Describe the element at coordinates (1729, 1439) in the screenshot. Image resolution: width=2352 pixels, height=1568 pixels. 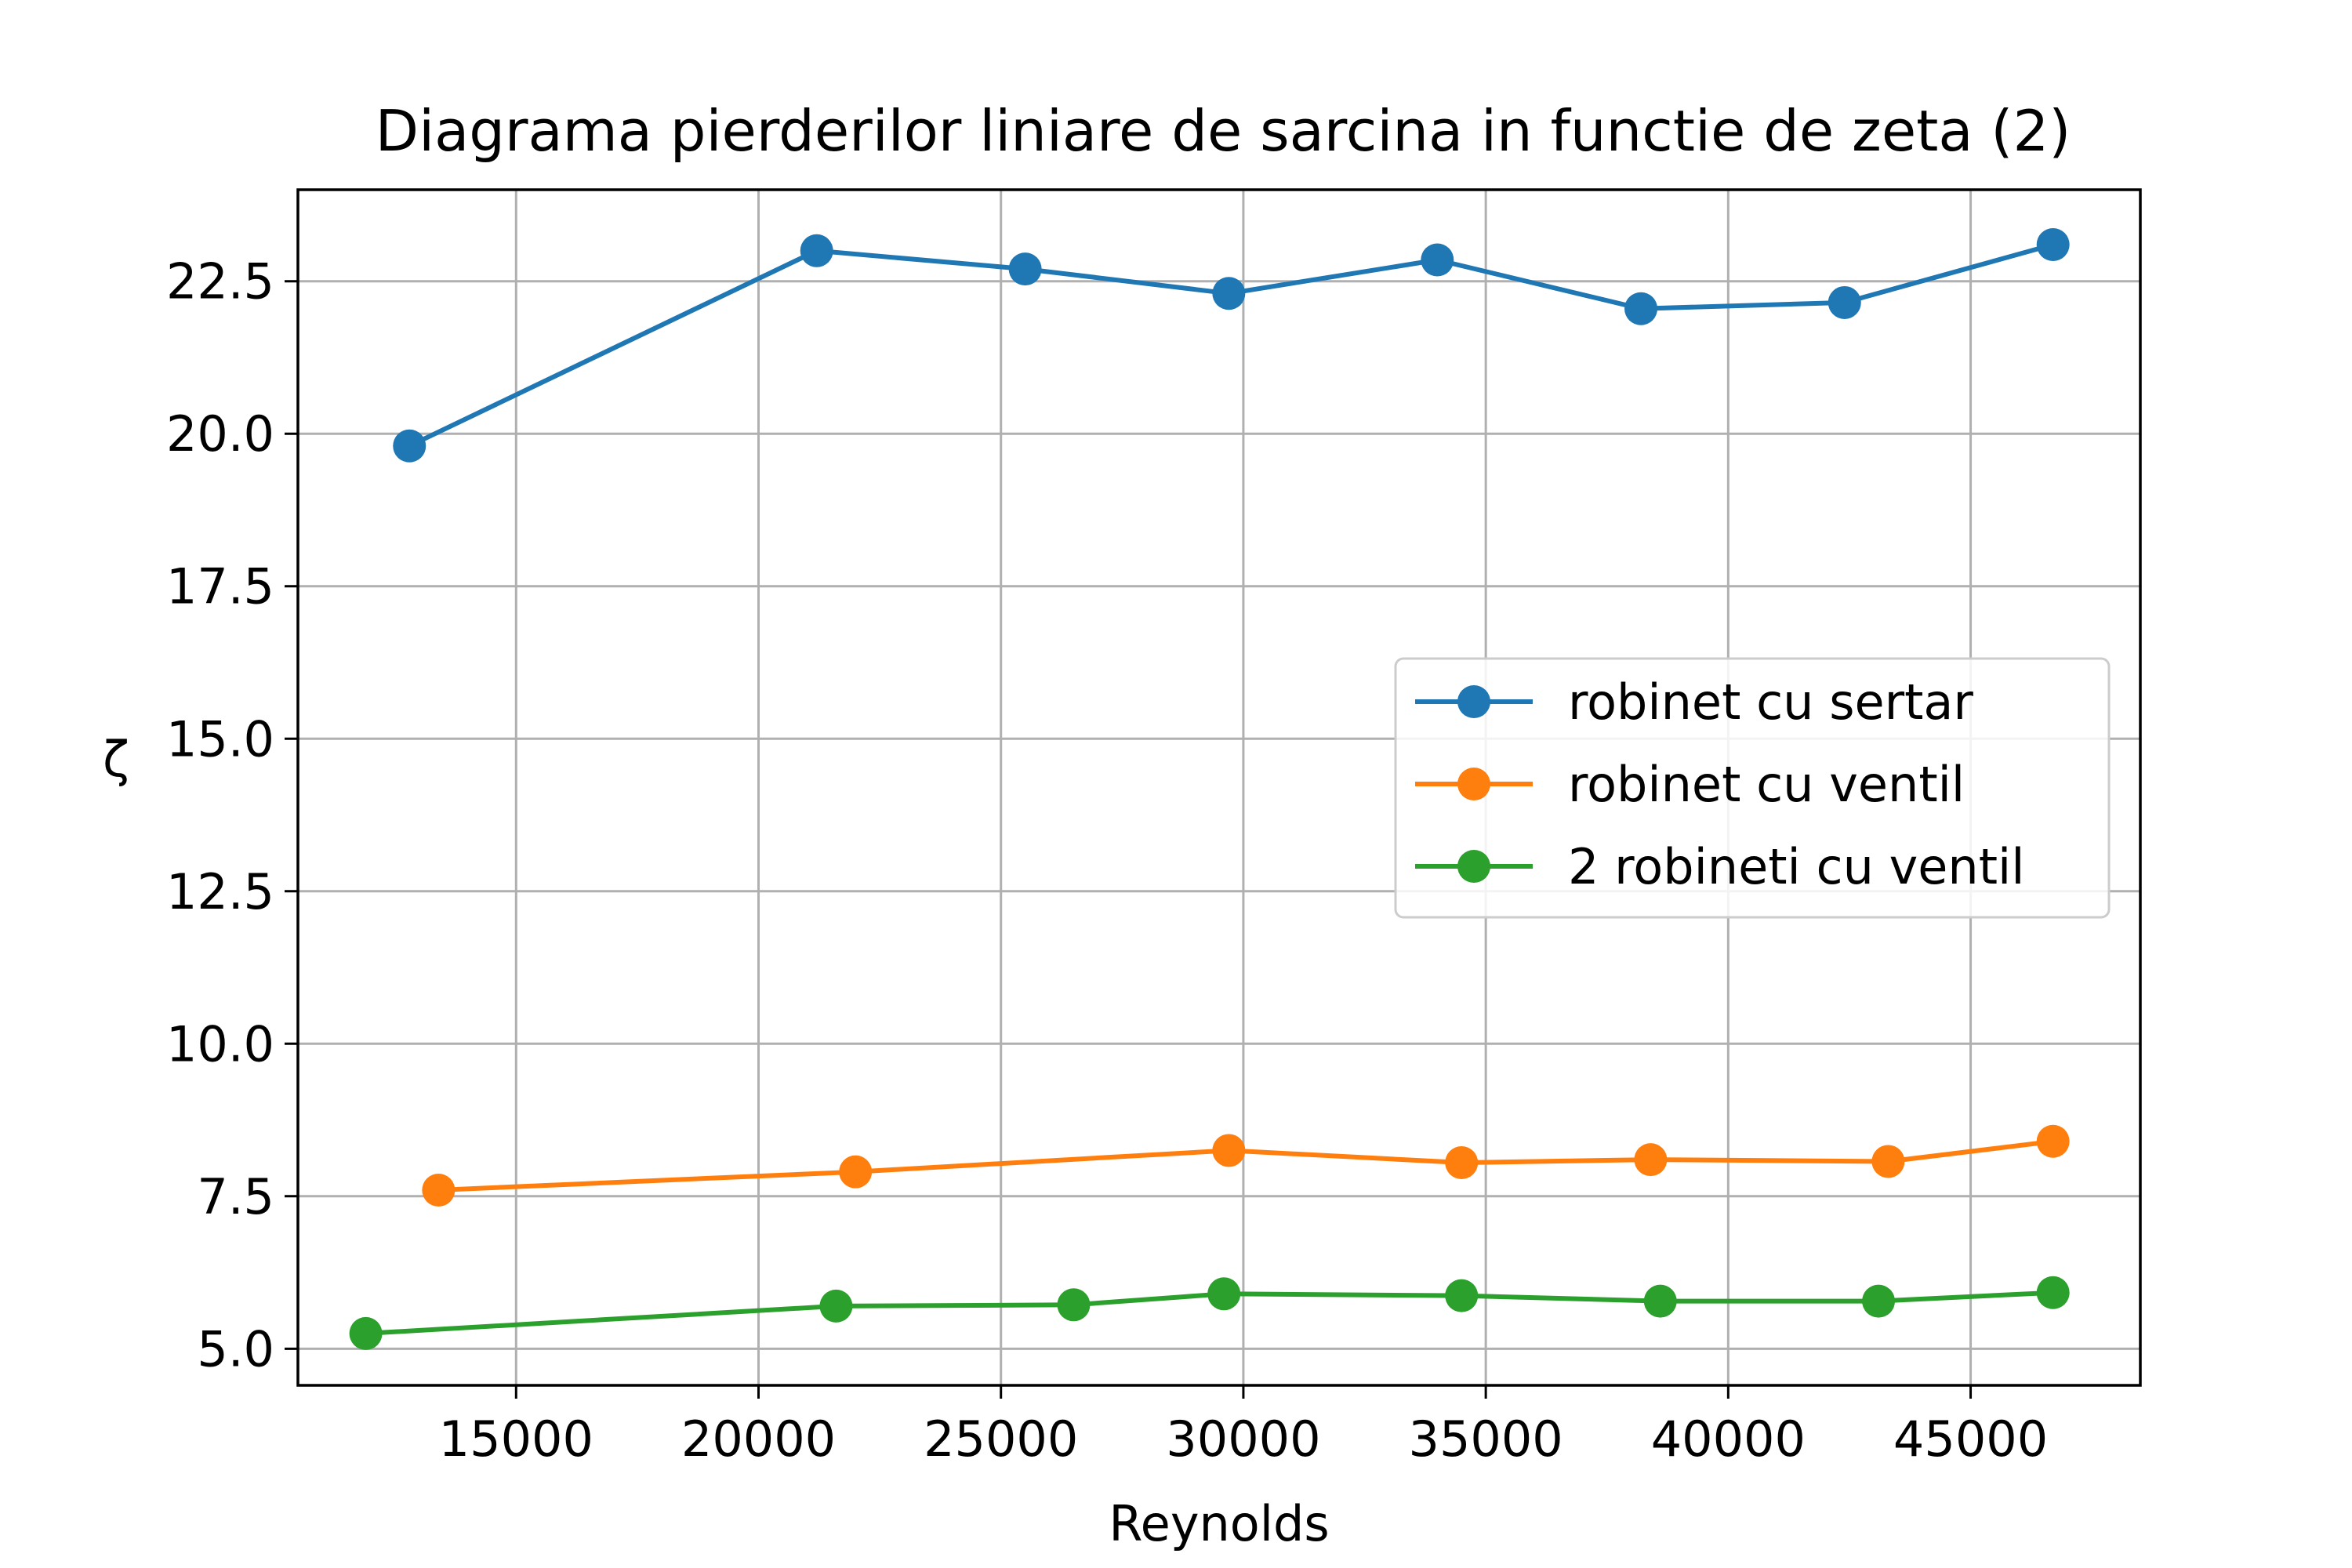
I see `x-tick-label: 40000` at that location.